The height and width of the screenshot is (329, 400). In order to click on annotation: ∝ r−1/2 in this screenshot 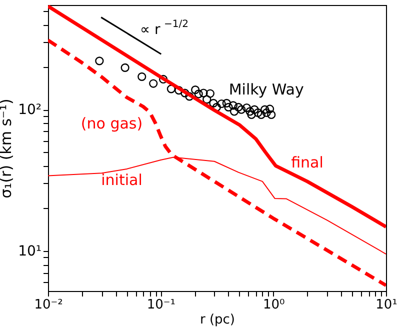, I will do `click(164, 28)`.